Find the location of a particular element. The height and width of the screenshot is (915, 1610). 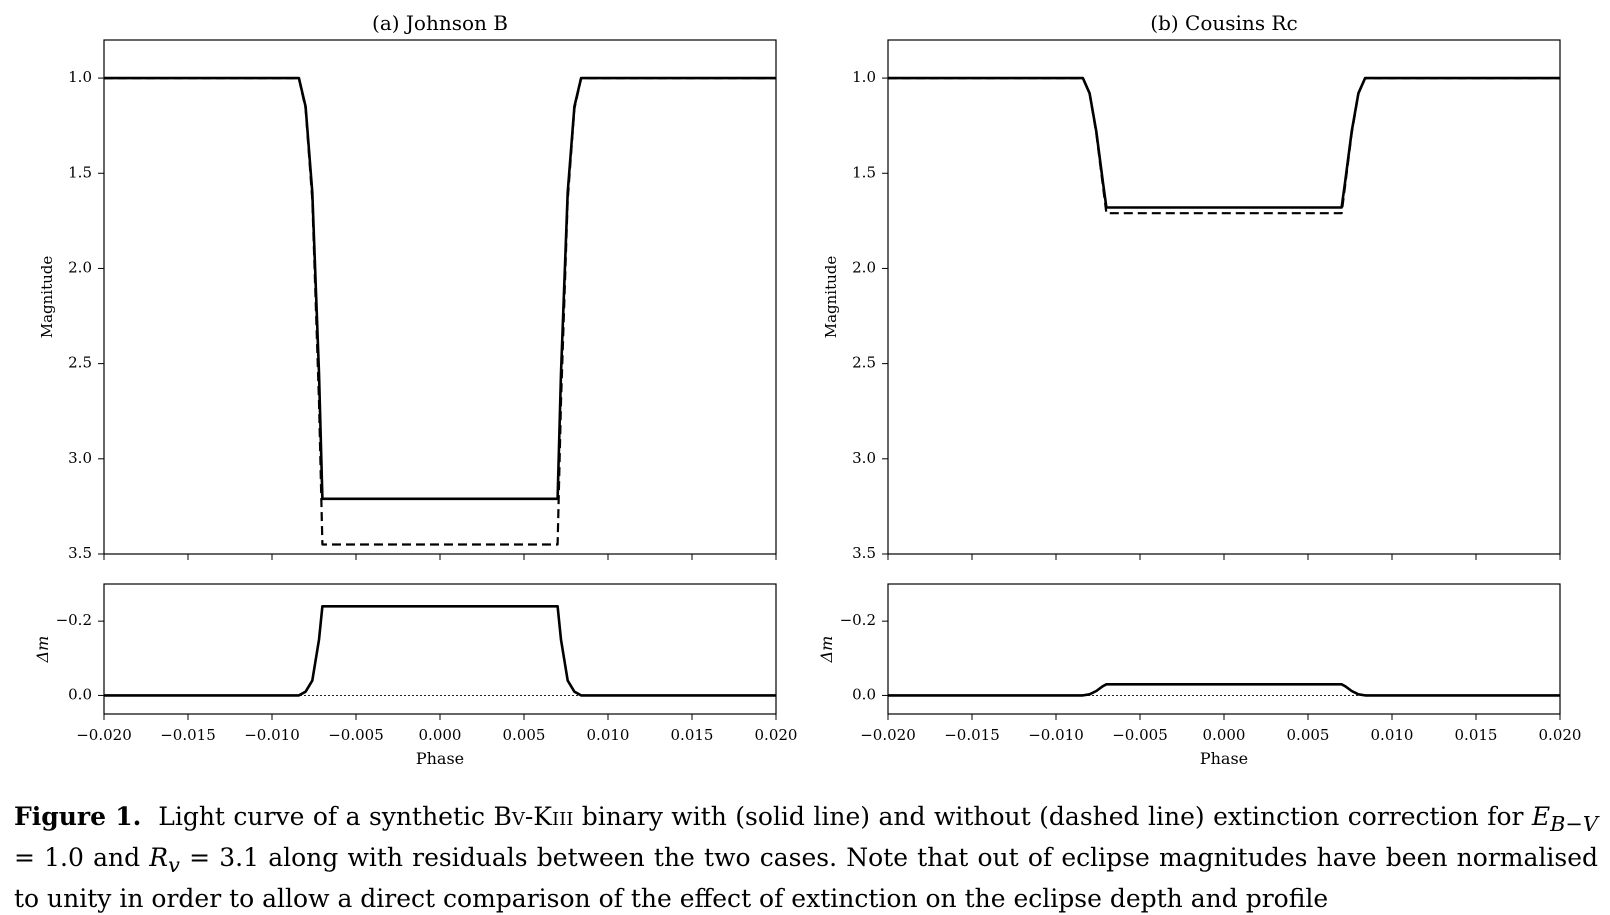

dashed-series-line is located at coordinates (1224, 145).